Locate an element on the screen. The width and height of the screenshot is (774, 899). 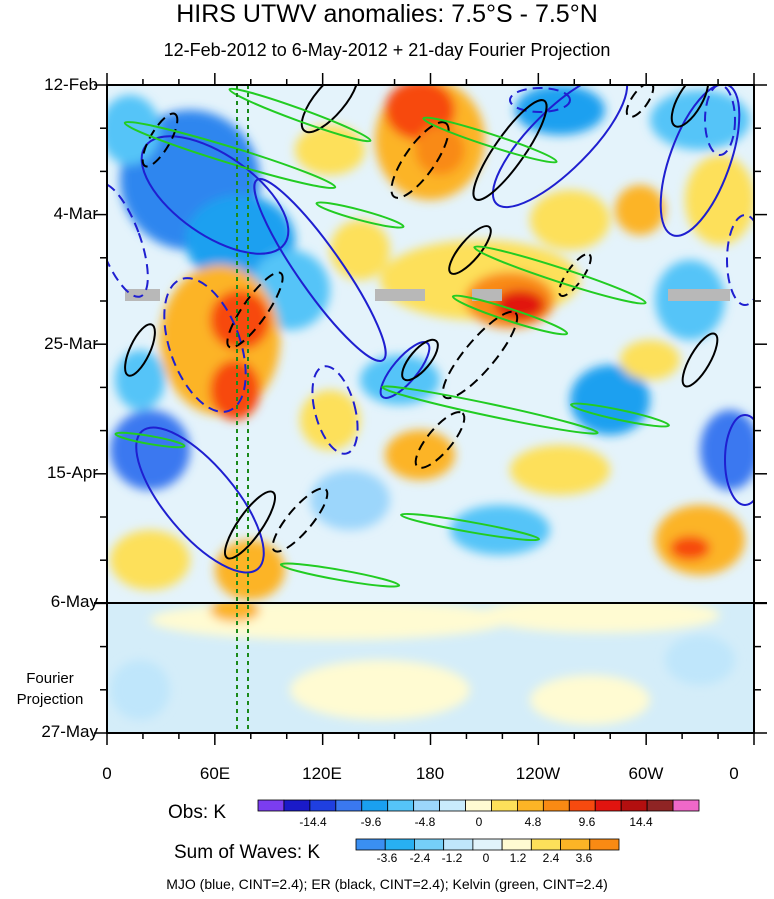
obs-colorbar-tick: 0 is located at coordinates (479, 822).